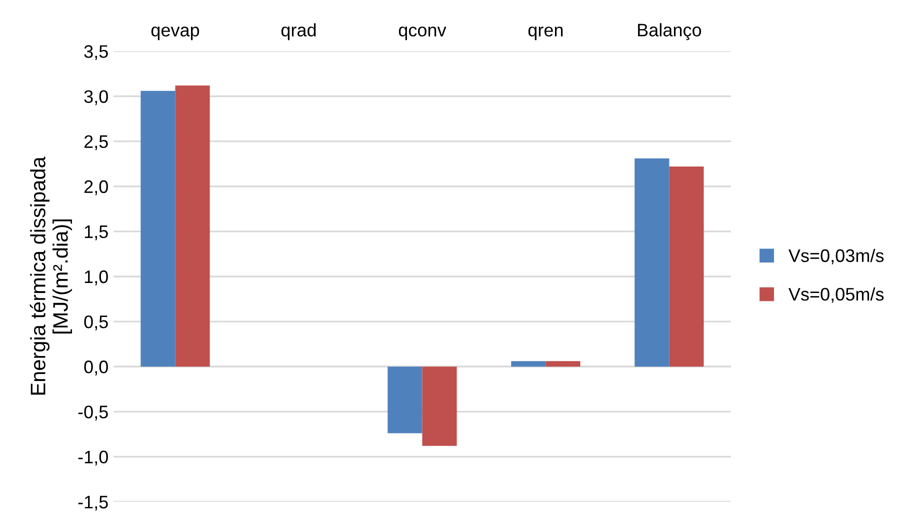 This screenshot has width=908, height=512. What do you see at coordinates (96, 188) in the screenshot?
I see `y-tick-label: 2,0` at bounding box center [96, 188].